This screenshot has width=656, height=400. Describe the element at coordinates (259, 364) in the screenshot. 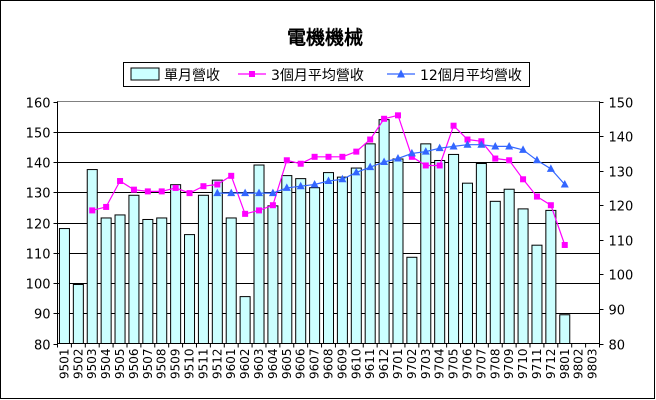

I see `x-axis-tick-label: 9603` at that location.